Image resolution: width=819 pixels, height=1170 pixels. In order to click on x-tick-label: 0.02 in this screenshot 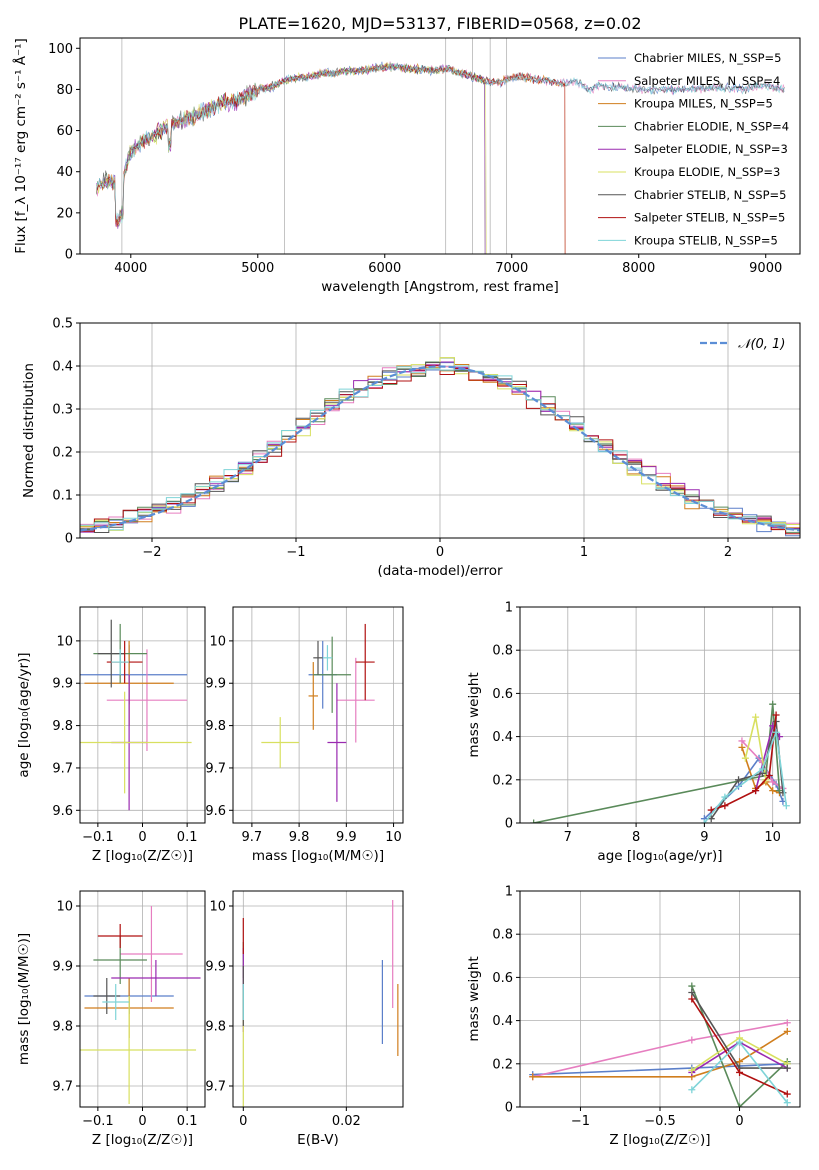, I will do `click(346, 1121)`.